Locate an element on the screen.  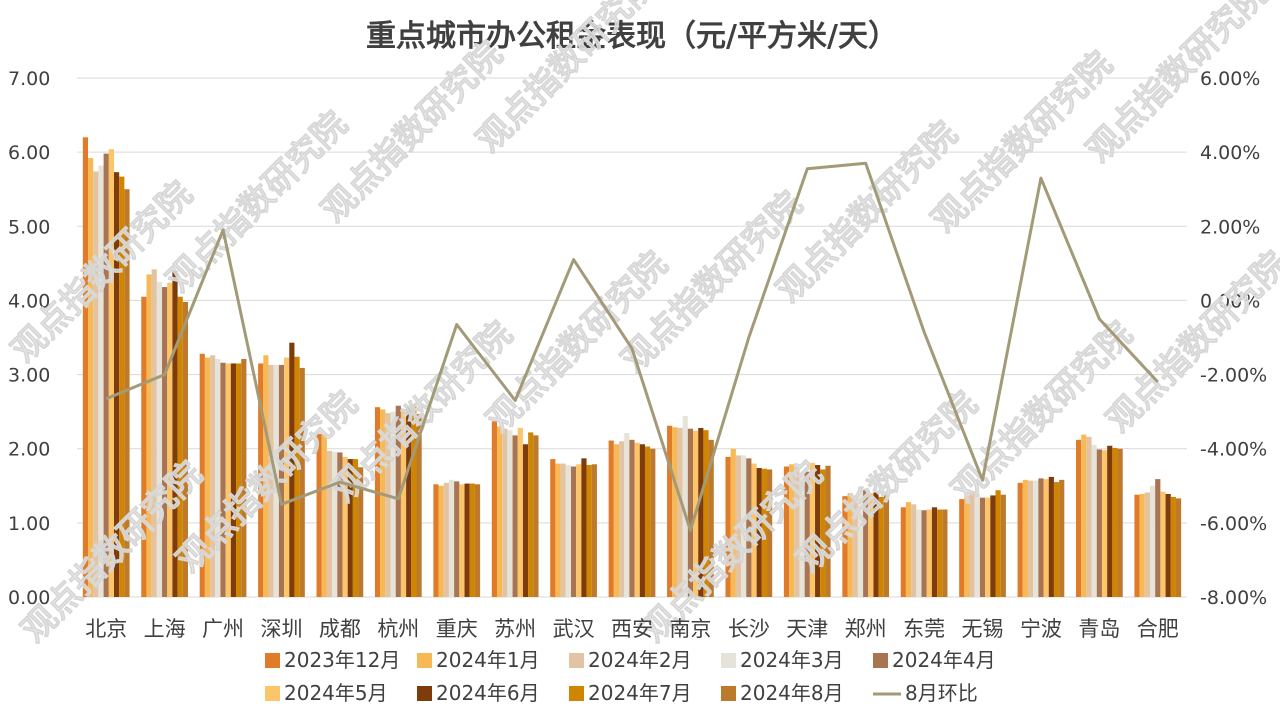
legend-item: 2024年4月 is located at coordinates (934, 660).